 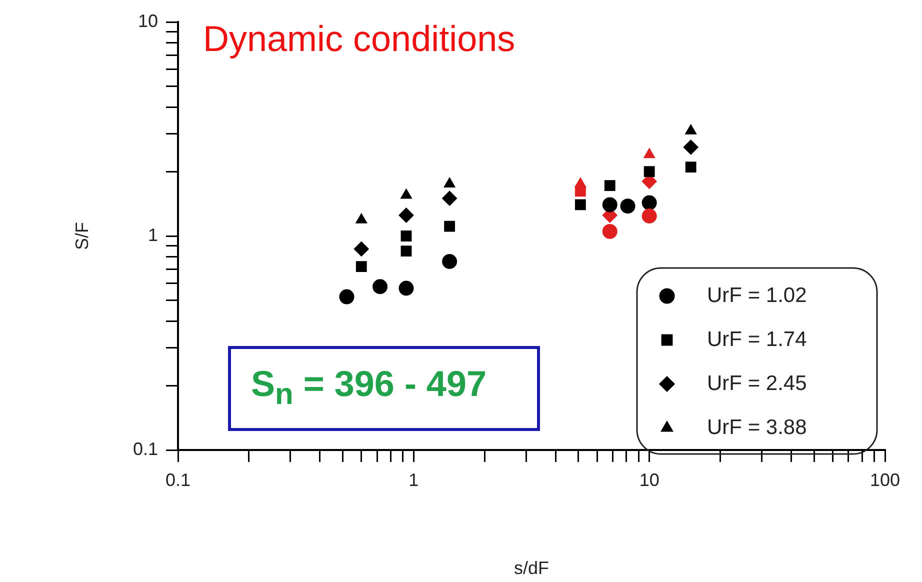 I want to click on y-tick-label: 0.1, so click(x=145, y=448).